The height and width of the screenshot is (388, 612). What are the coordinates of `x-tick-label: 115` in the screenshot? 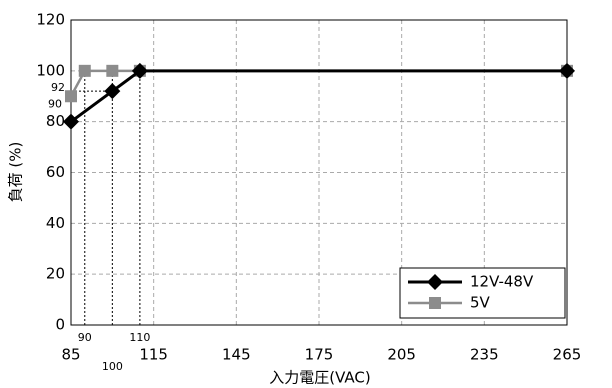 It's located at (153, 355).